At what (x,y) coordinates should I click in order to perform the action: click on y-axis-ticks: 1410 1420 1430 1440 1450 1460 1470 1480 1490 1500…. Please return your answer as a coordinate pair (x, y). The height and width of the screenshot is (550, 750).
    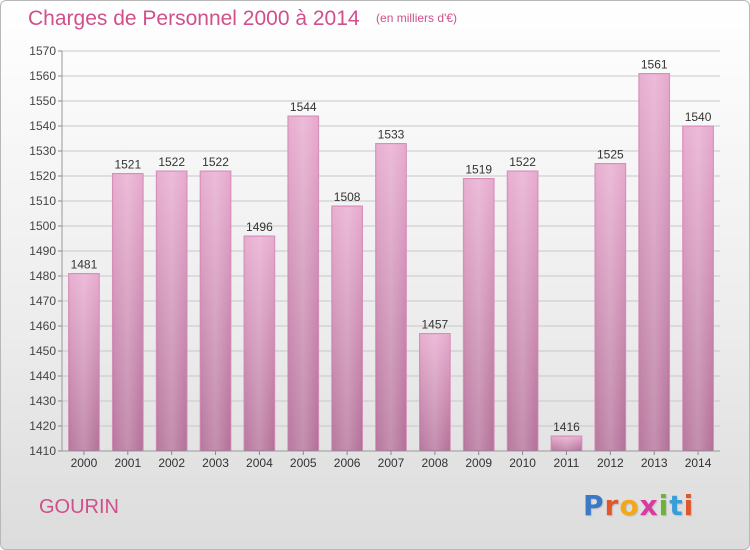
    Looking at the image, I should click on (45, 251).